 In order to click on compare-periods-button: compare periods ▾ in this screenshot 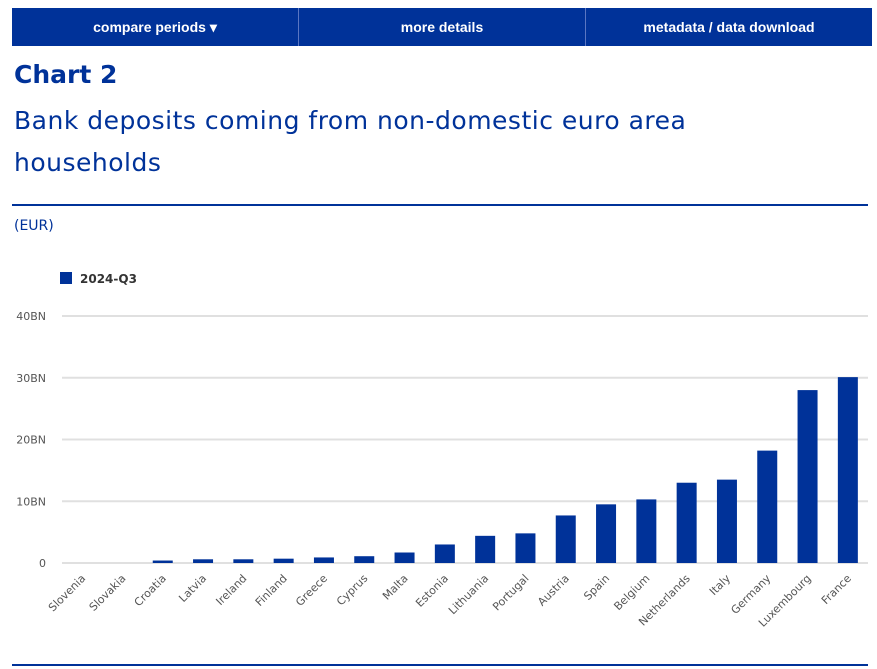, I will do `click(155, 27)`.